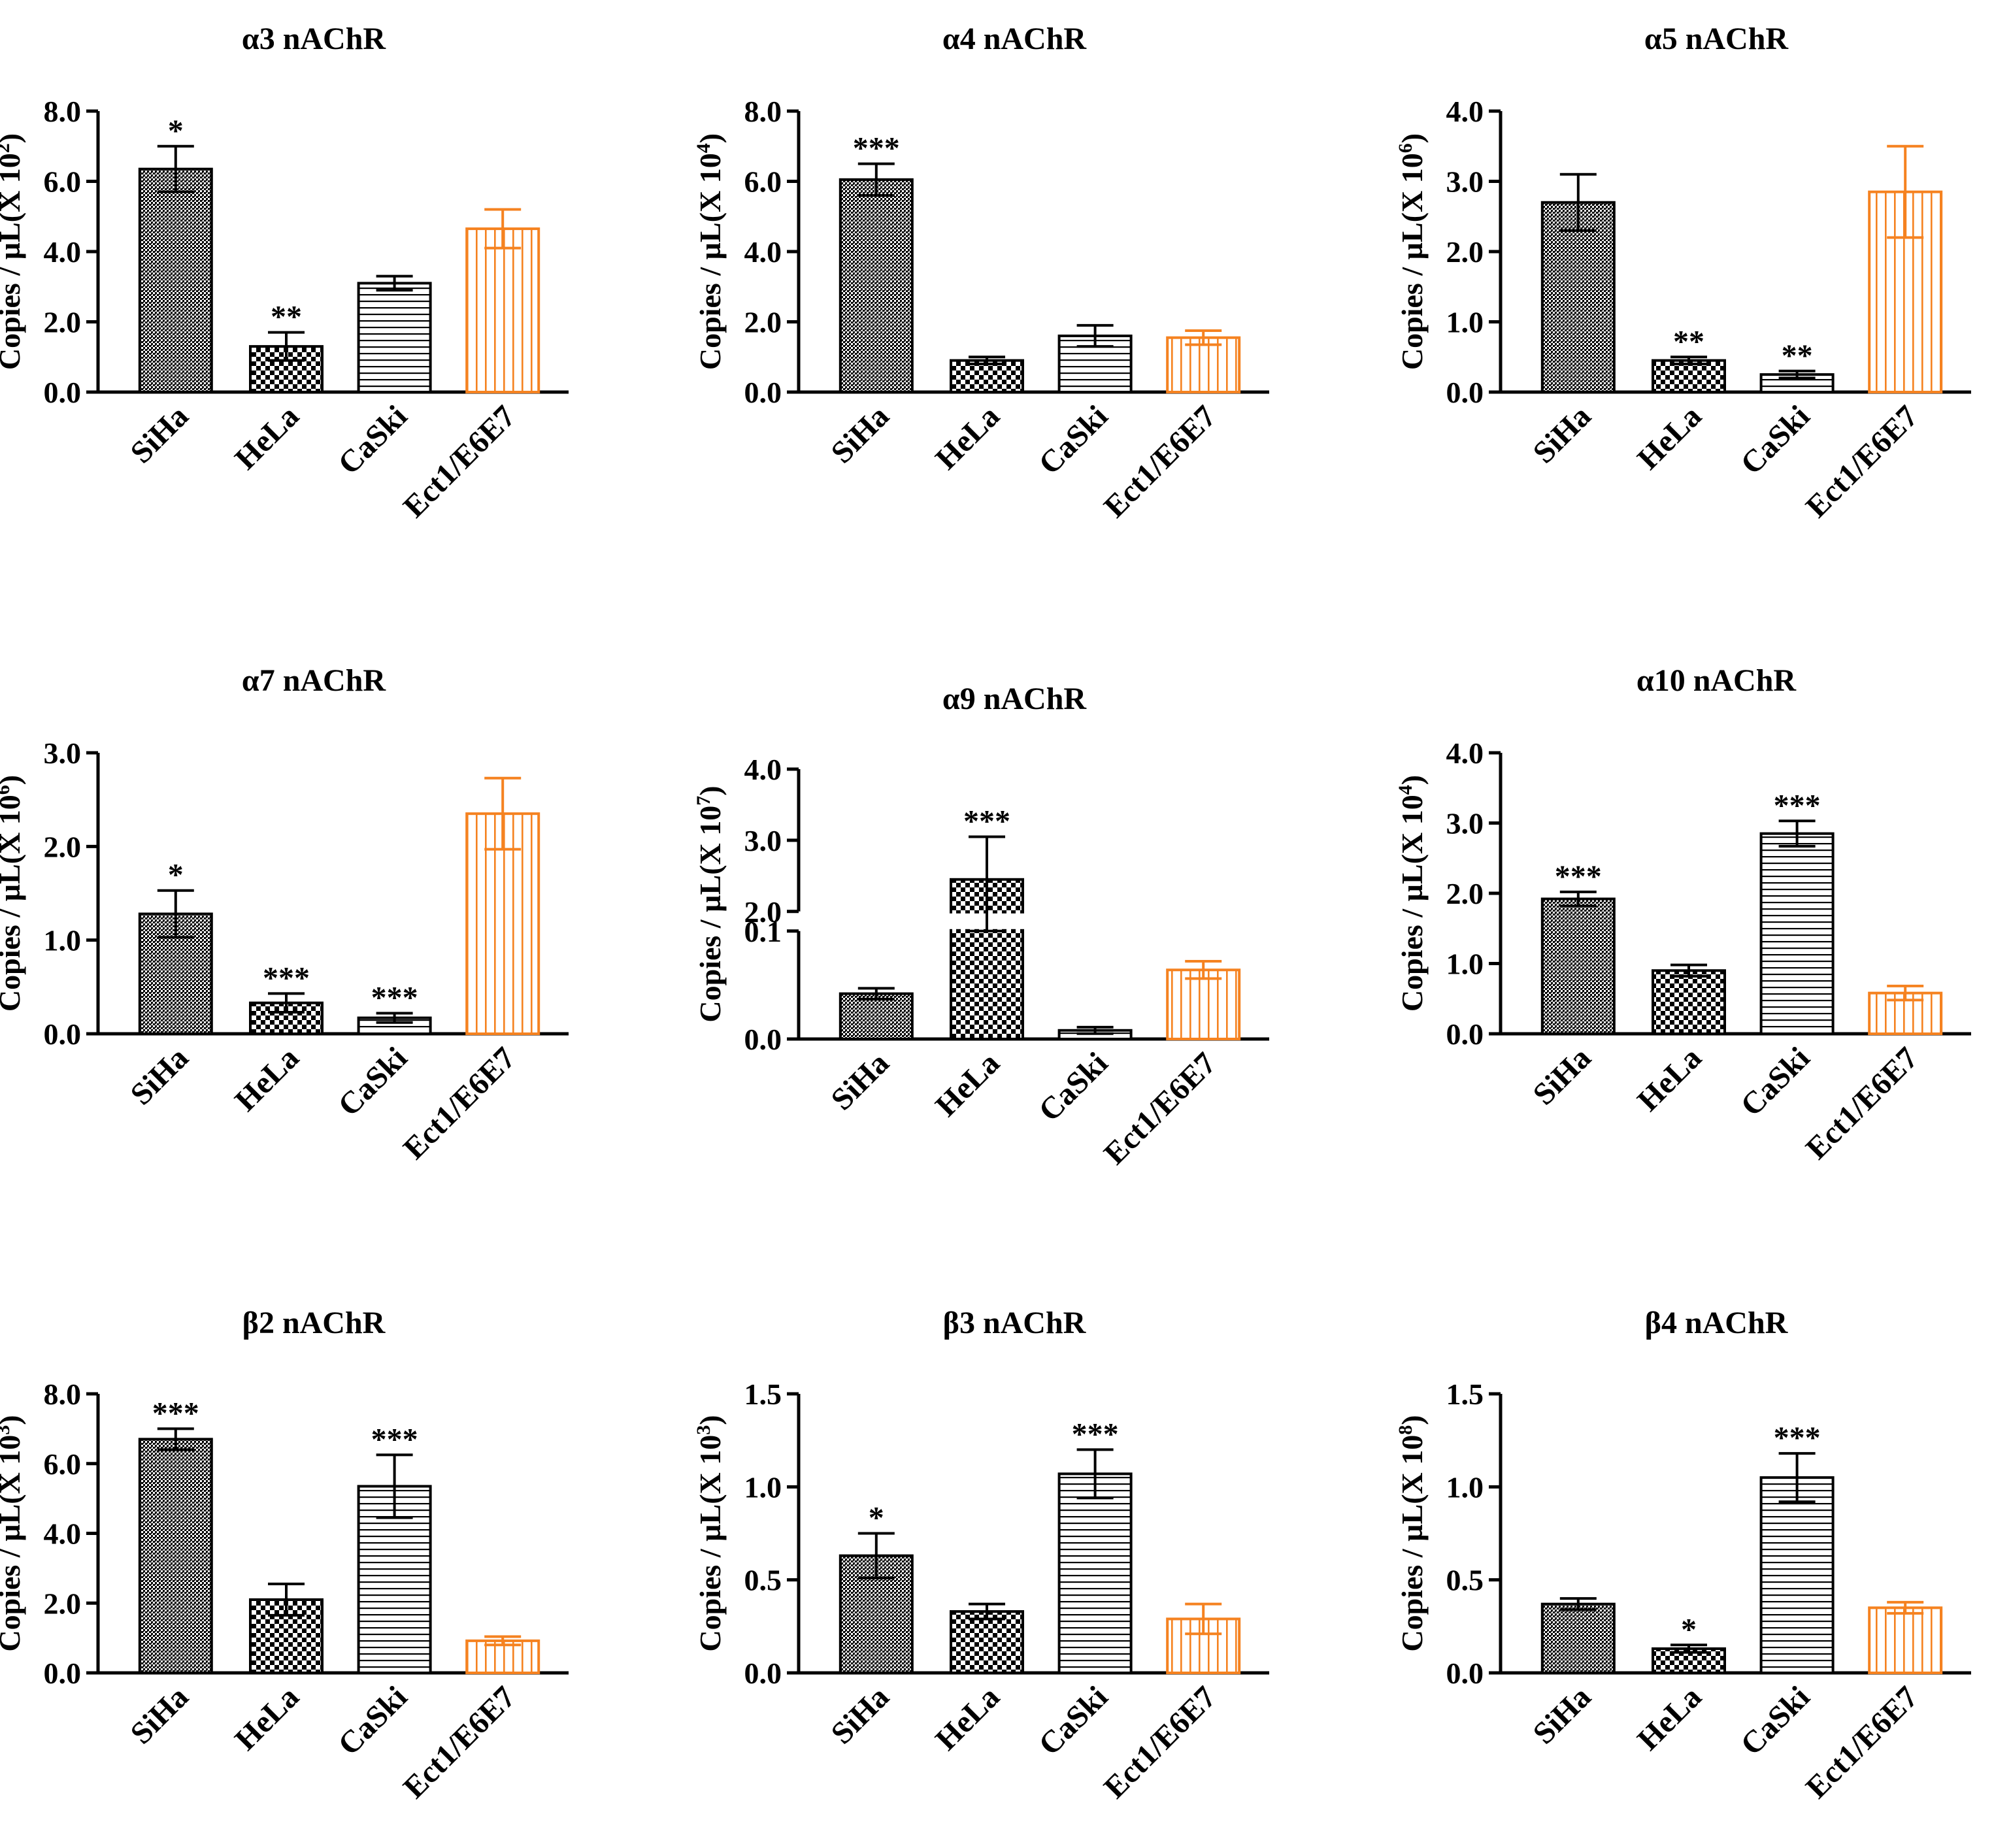 This screenshot has height=1848, width=1994. What do you see at coordinates (1717, 1323) in the screenshot?
I see `chart-title: β4 nAChR` at bounding box center [1717, 1323].